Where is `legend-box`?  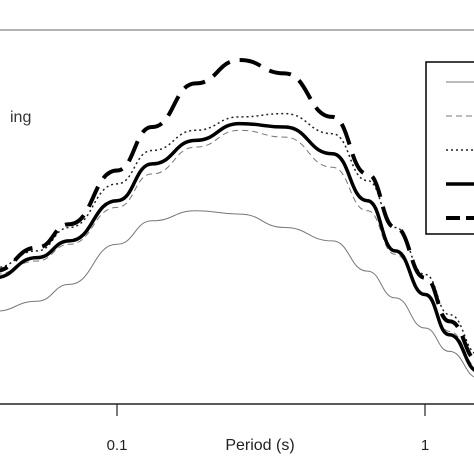 legend-box is located at coordinates (449, 148).